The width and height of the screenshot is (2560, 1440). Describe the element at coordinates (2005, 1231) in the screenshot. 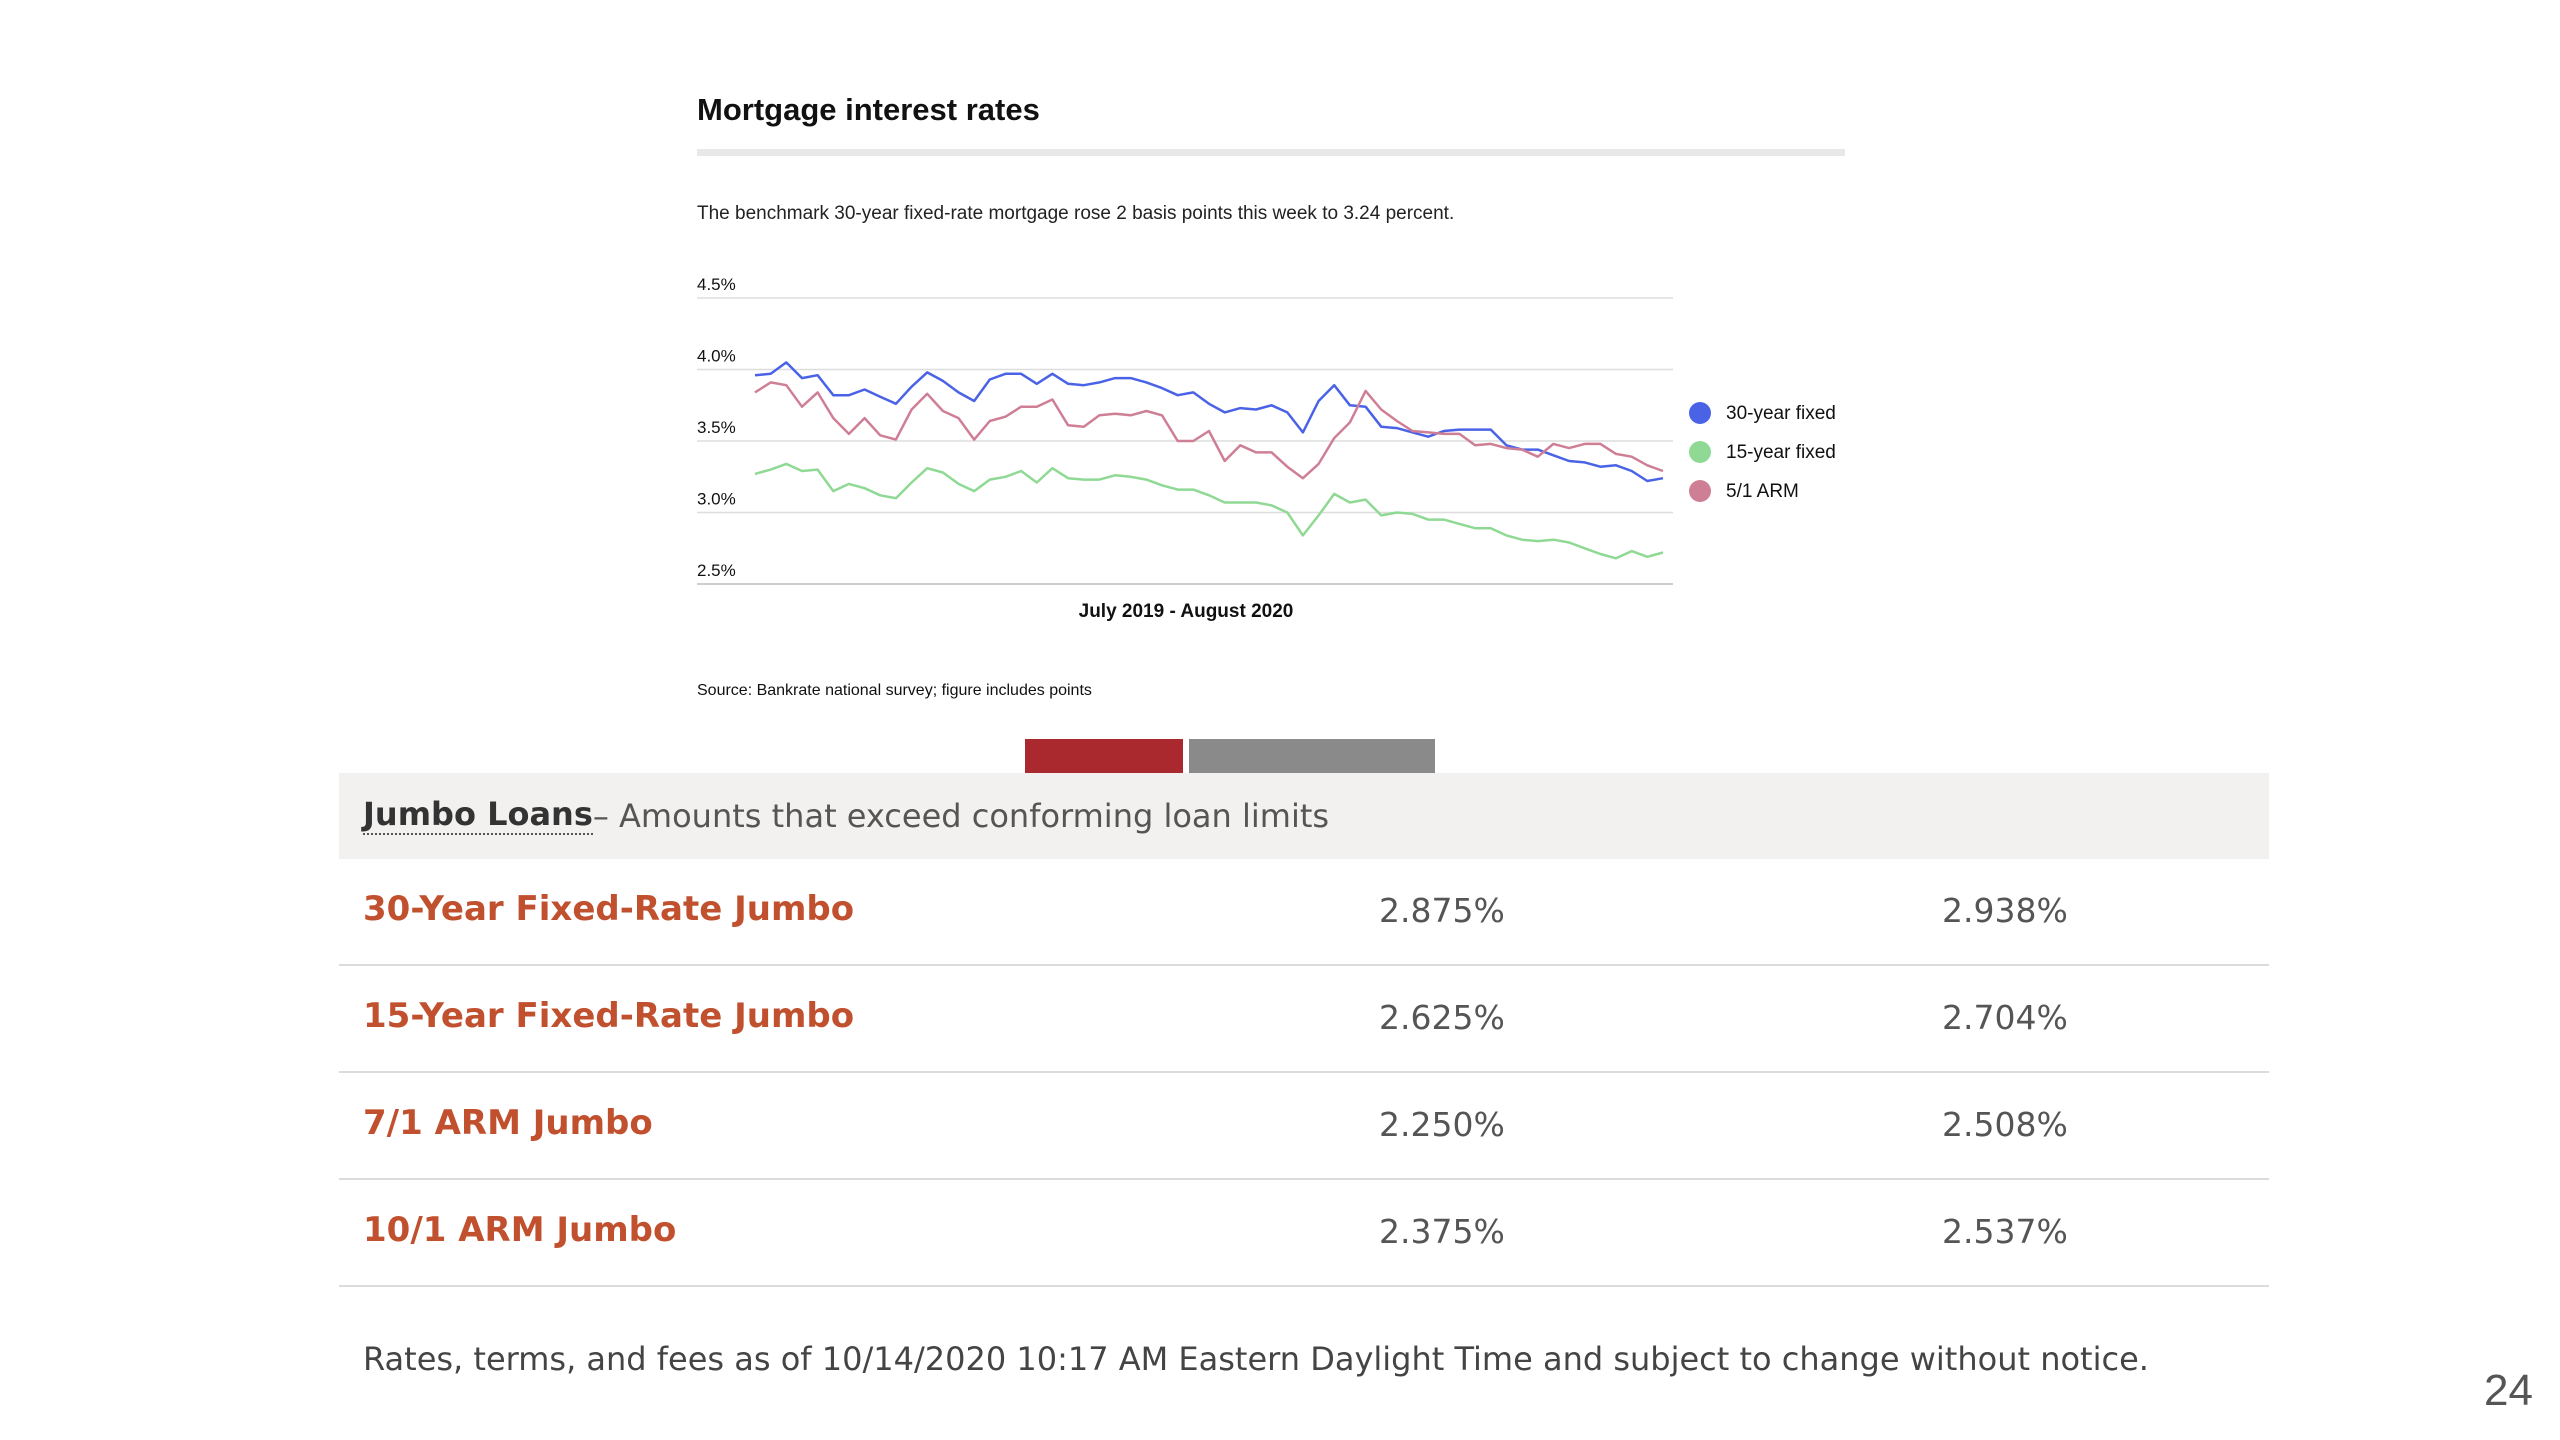

I see `loan-apr: 2.537%` at that location.